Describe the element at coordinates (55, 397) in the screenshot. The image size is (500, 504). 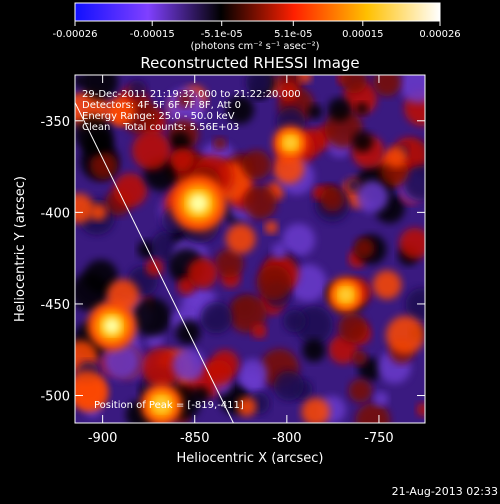
I see `y-tick-label: -500` at that location.